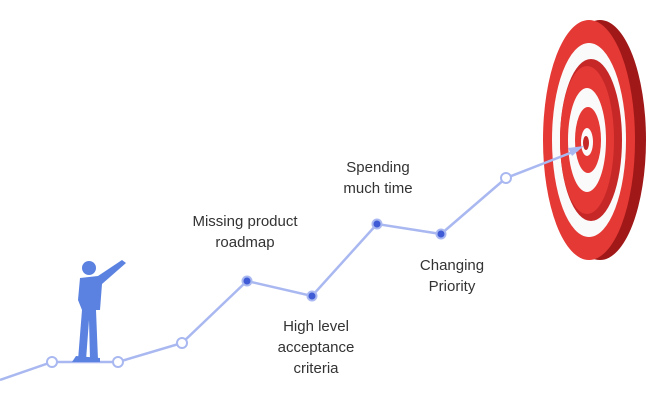 Image resolution: width=653 pixels, height=420 pixels. I want to click on label-line: Spending, so click(377, 167).